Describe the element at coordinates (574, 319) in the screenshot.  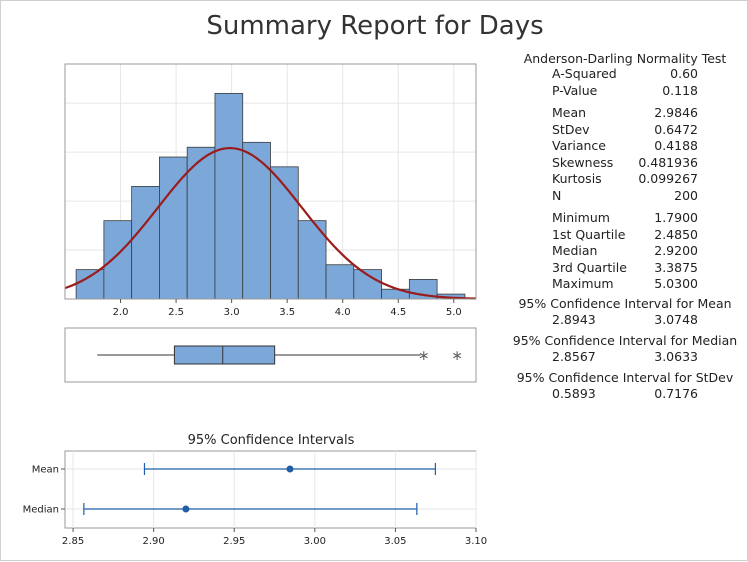
I see `ci-mean-low: 2.8943` at that location.